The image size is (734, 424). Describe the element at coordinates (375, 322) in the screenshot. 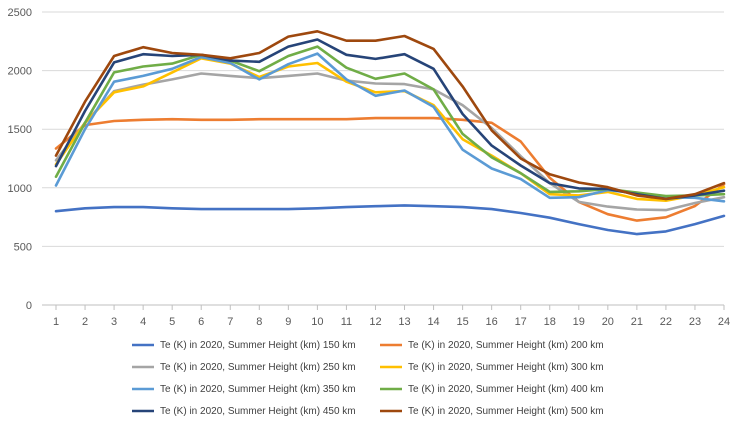

I see `x-tick-label: 12` at that location.